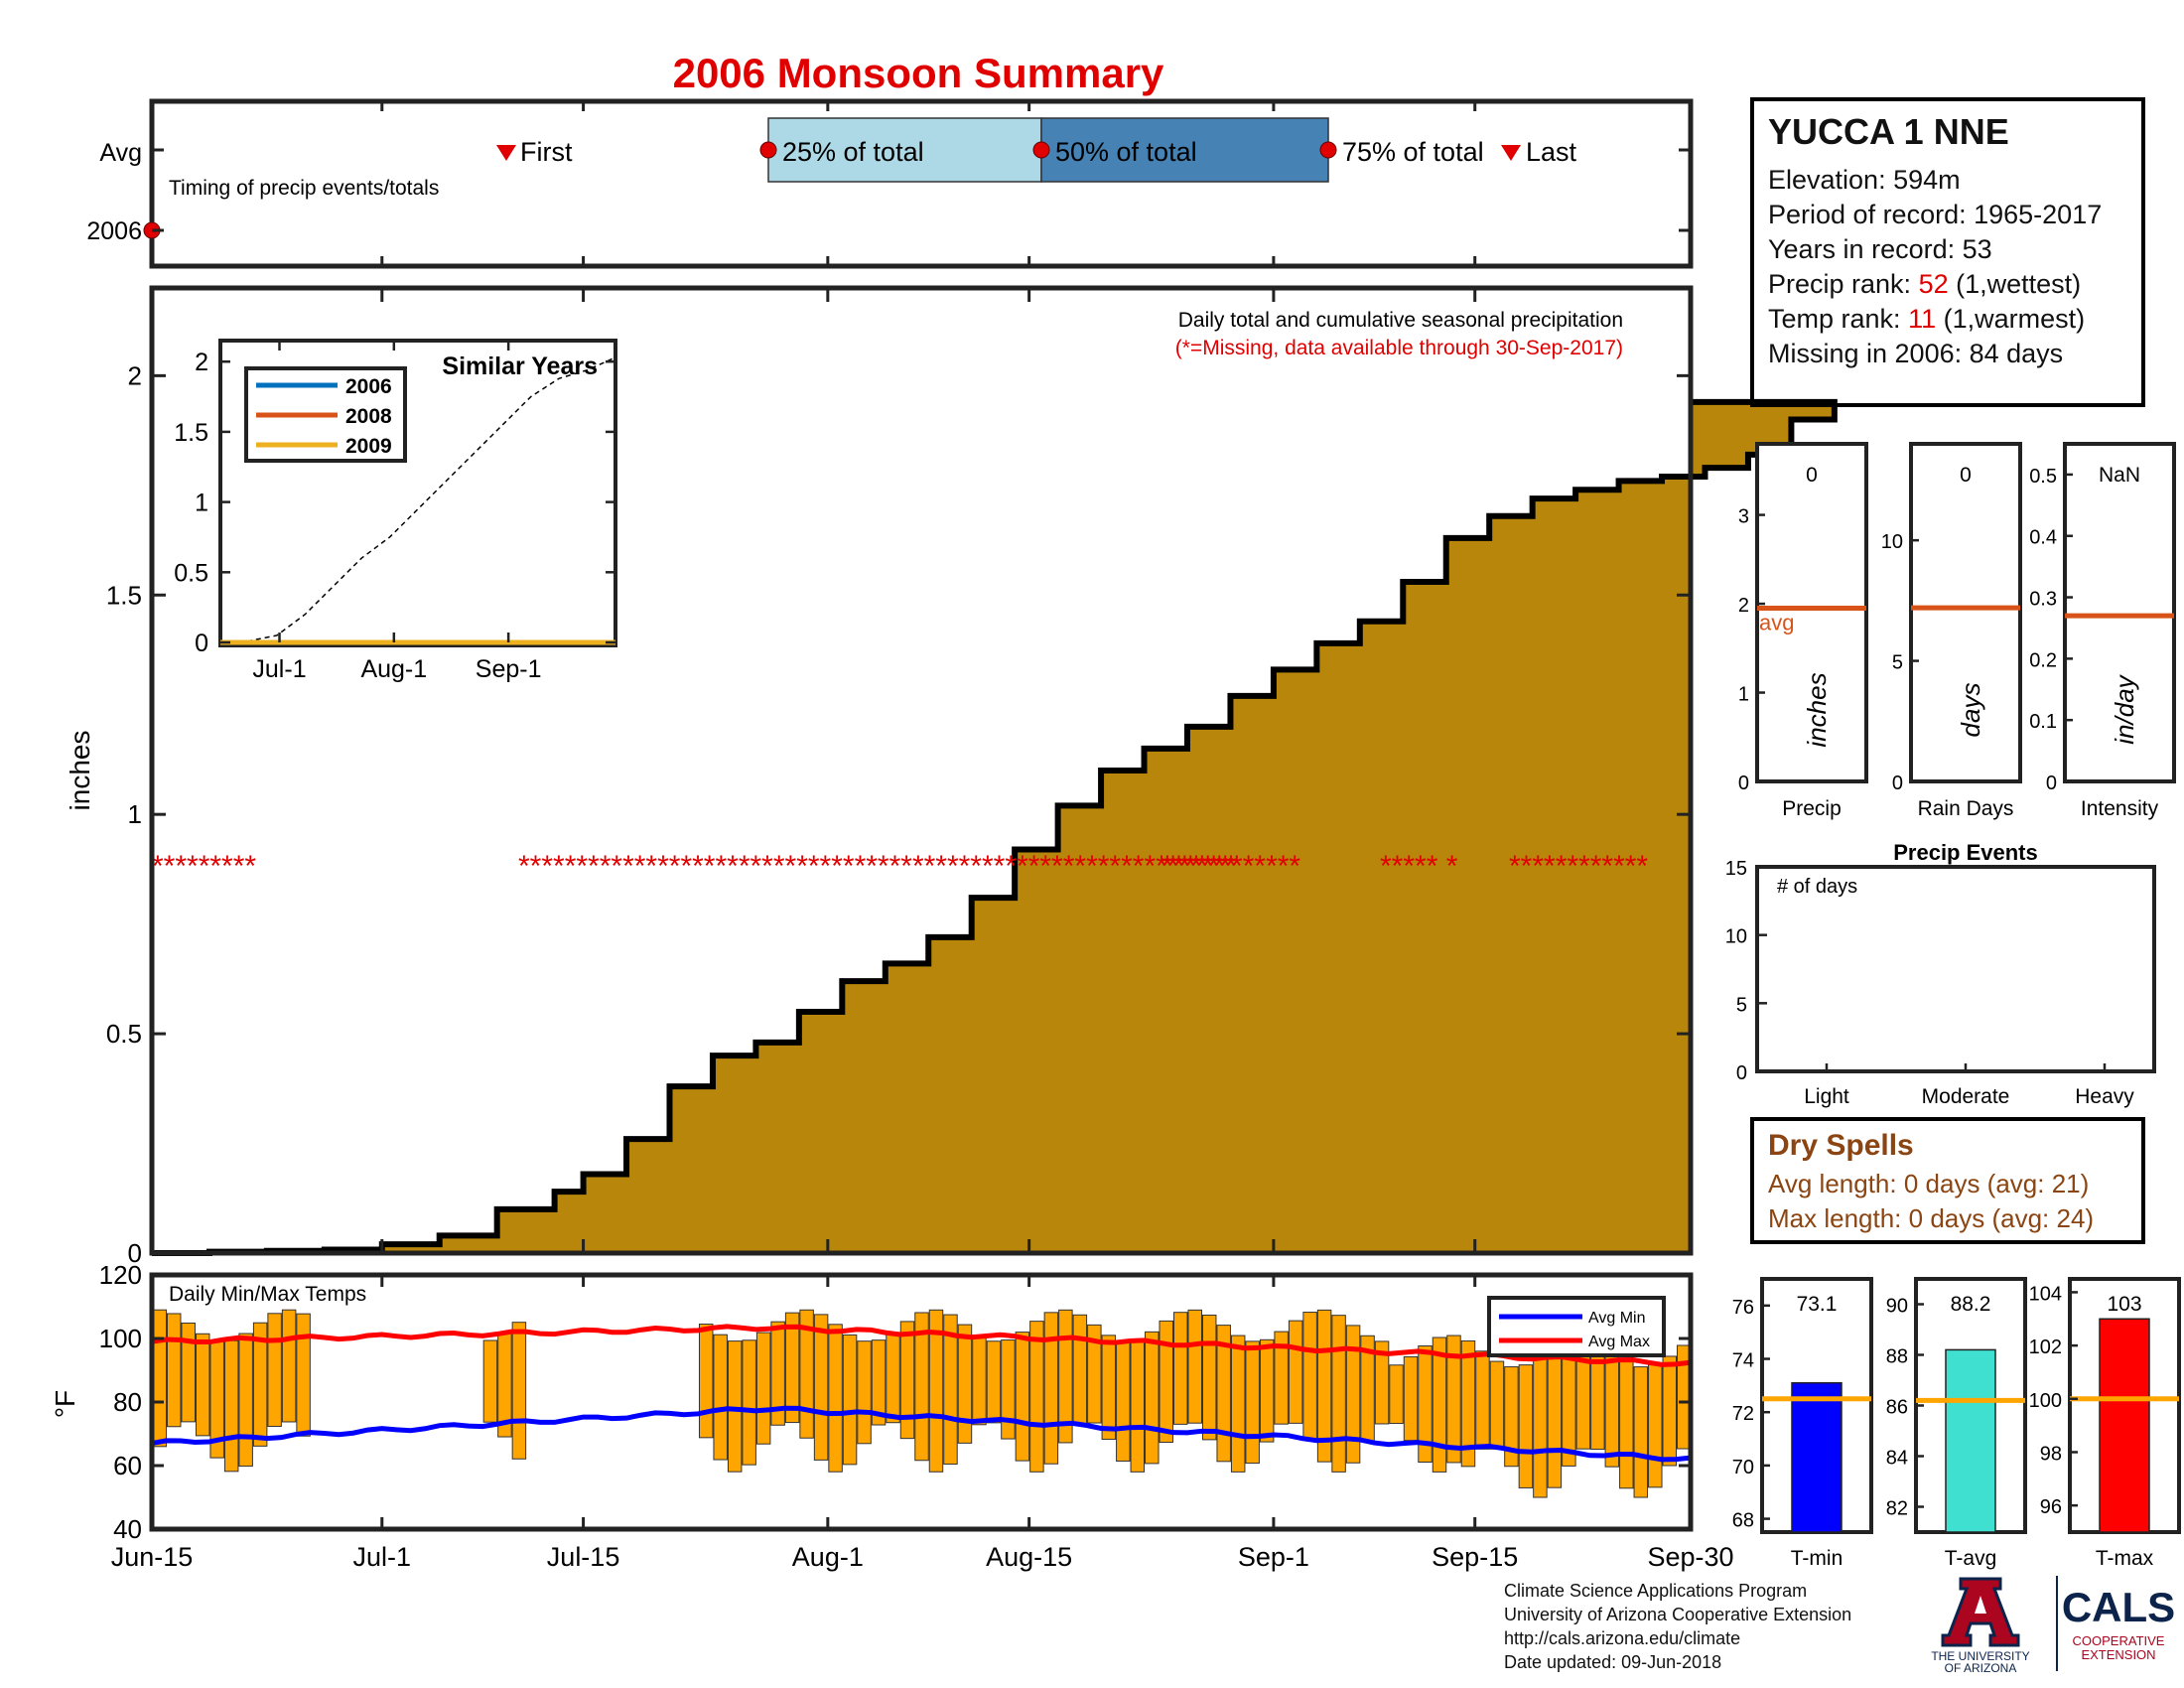 Image resolution: width=2184 pixels, height=1688 pixels. What do you see at coordinates (325, 414) in the screenshot?
I see `inset-legend: 2006 2008 2009` at bounding box center [325, 414].